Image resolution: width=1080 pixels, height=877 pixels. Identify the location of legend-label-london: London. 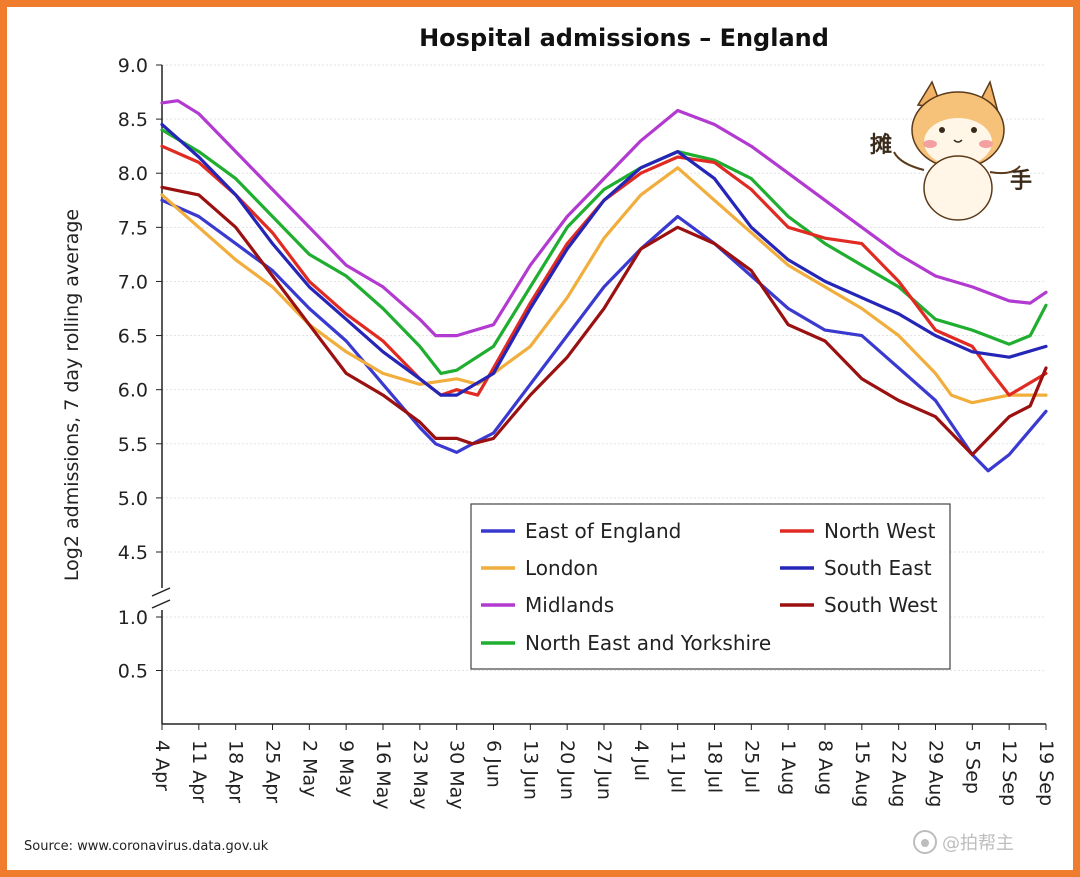
(561, 568).